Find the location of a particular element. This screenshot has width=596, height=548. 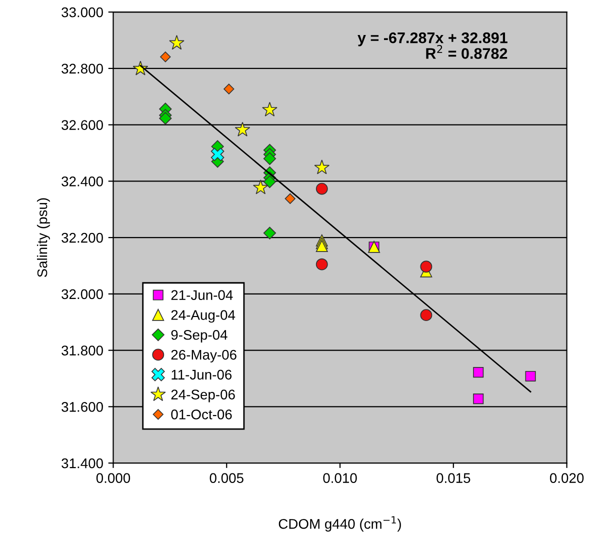

y-tick-label: 32.600 is located at coordinates (82, 125).